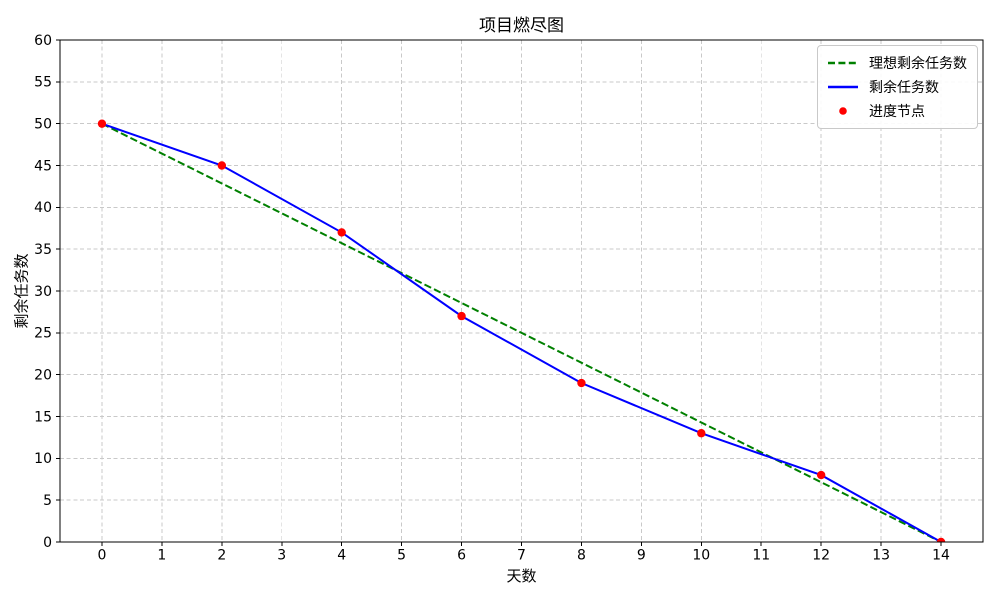  I want to click on y-tick-label-30: 30, so click(43, 292).